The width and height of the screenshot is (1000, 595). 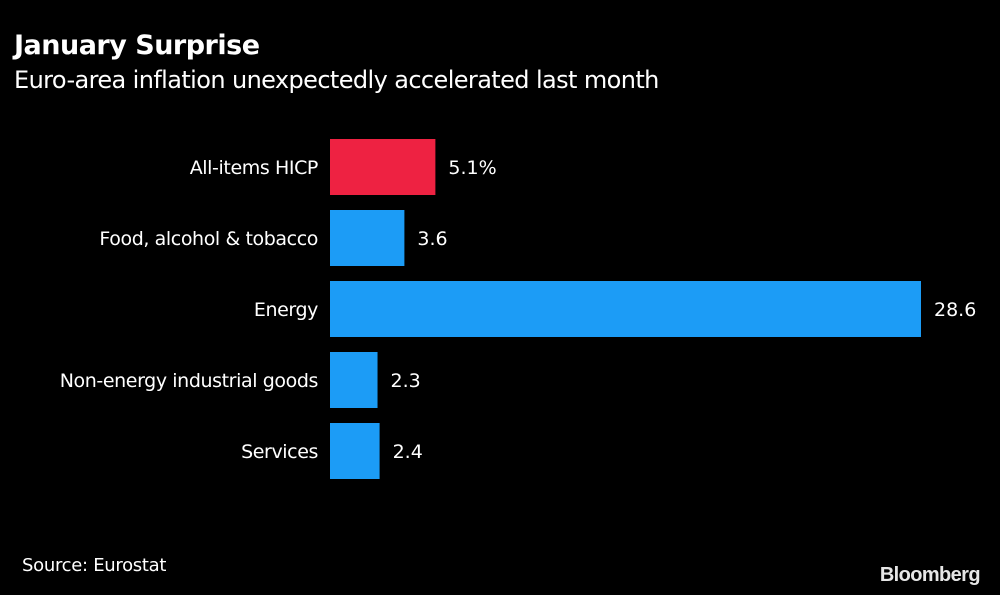 I want to click on value-label-services: 2.4, so click(x=408, y=452).